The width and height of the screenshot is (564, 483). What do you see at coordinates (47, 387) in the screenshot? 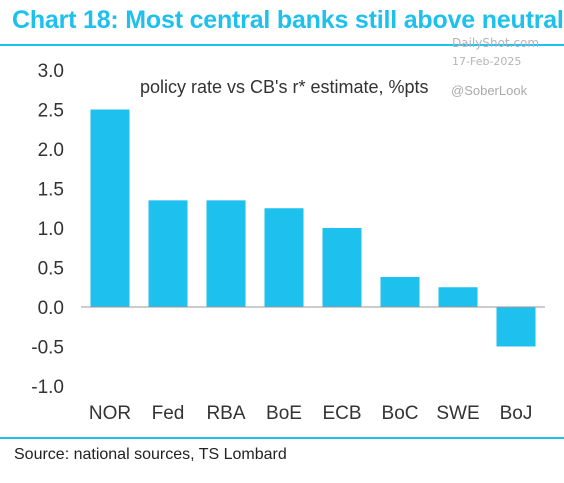
I see `y-tick-label: -1.0` at bounding box center [47, 387].